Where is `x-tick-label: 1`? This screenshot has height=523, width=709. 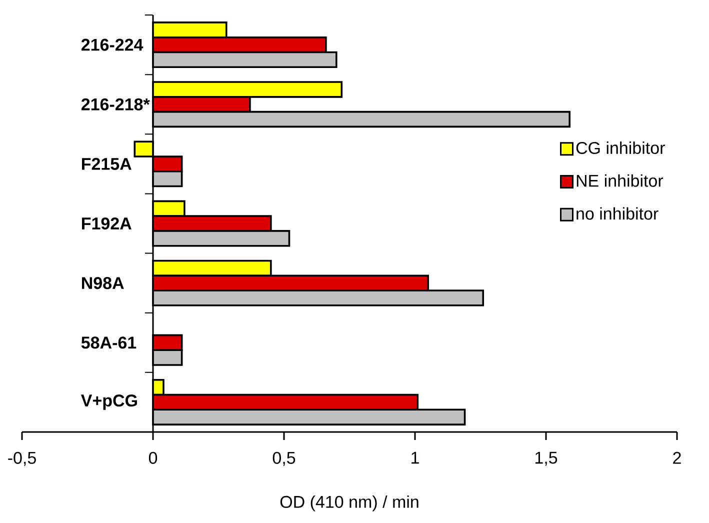
x-tick-label: 1 is located at coordinates (415, 458).